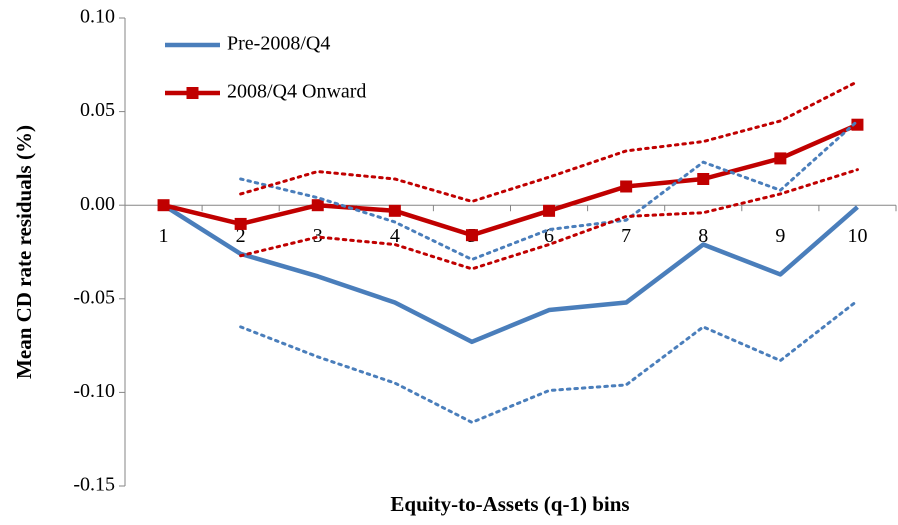 This screenshot has width=898, height=525. What do you see at coordinates (278, 44) in the screenshot?
I see `legend-label: Pre-2008/Q4` at bounding box center [278, 44].